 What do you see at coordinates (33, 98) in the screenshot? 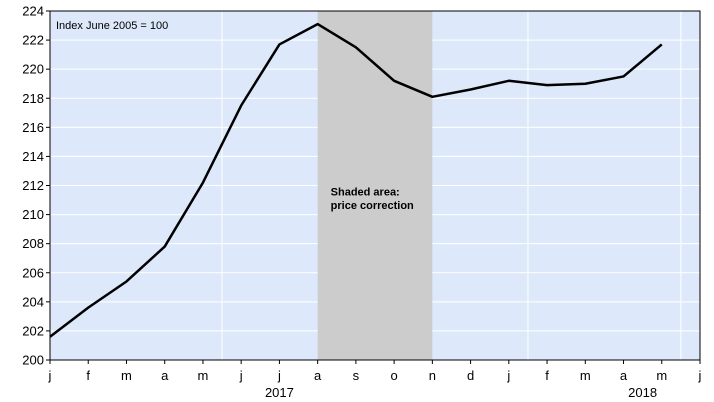
I see `y-tick-label: 218` at bounding box center [33, 98].